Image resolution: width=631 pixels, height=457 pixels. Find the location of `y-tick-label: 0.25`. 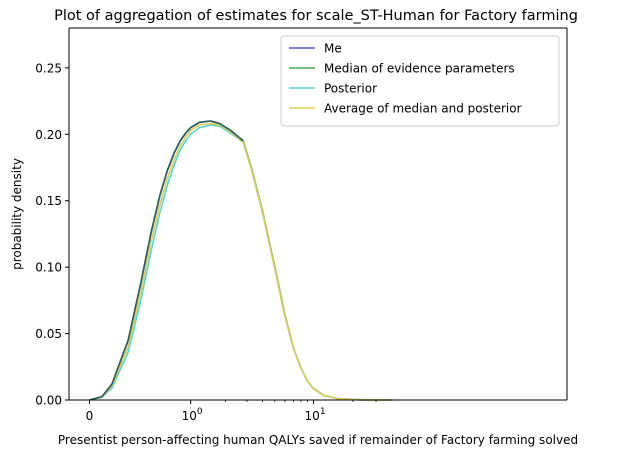

y-tick-label: 0.25 is located at coordinates (48, 68).